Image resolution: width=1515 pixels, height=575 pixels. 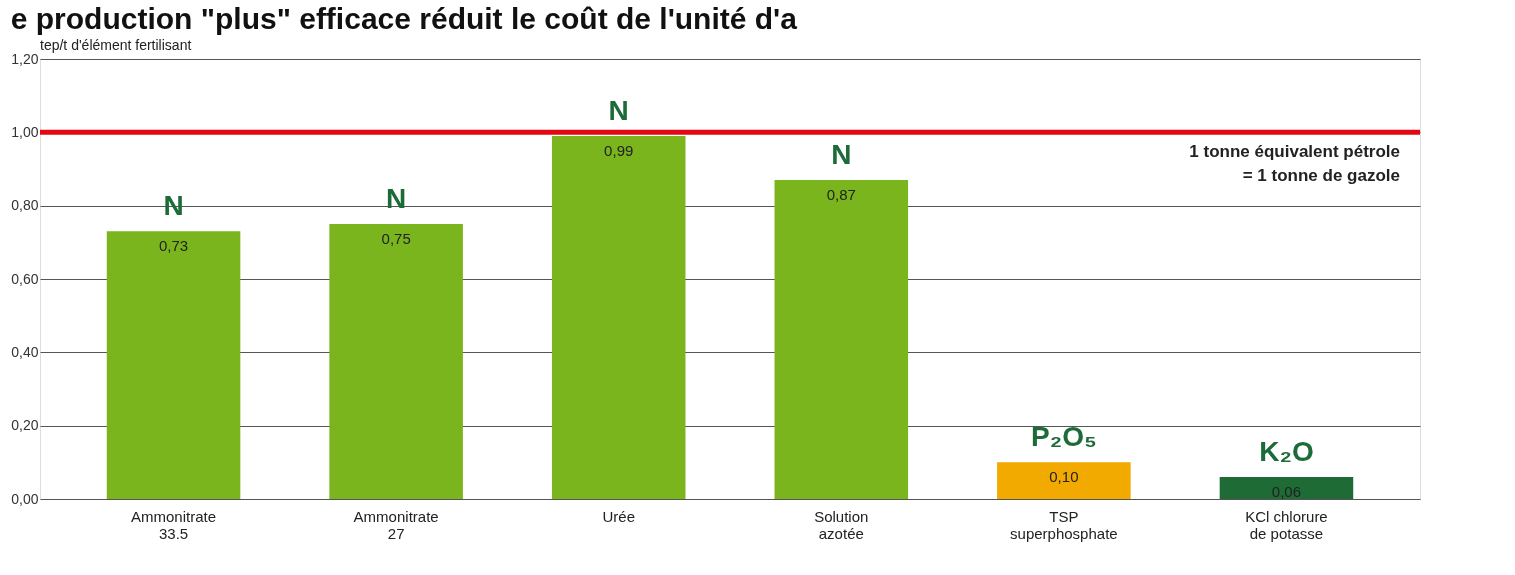 What do you see at coordinates (1064, 477) in the screenshot?
I see `data-label: 0,10` at bounding box center [1064, 477].